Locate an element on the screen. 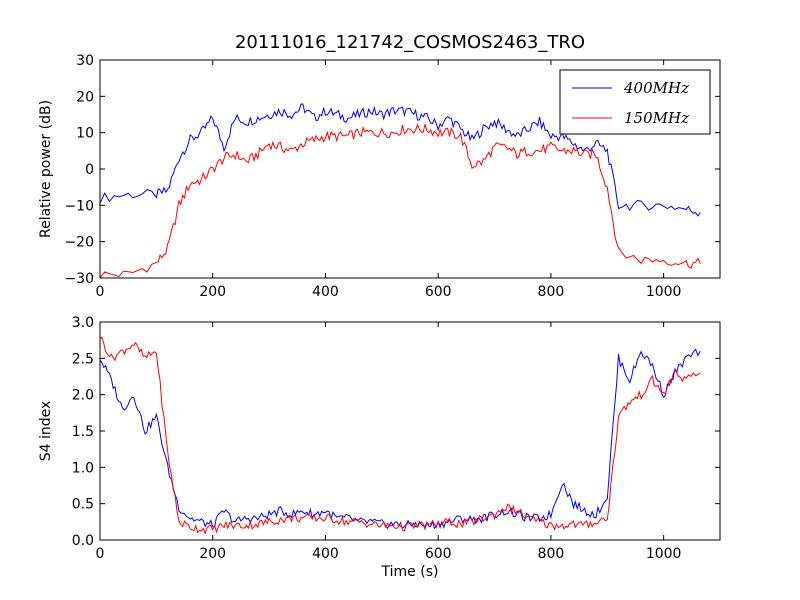  y-tick-label: 30 is located at coordinates (85, 61).